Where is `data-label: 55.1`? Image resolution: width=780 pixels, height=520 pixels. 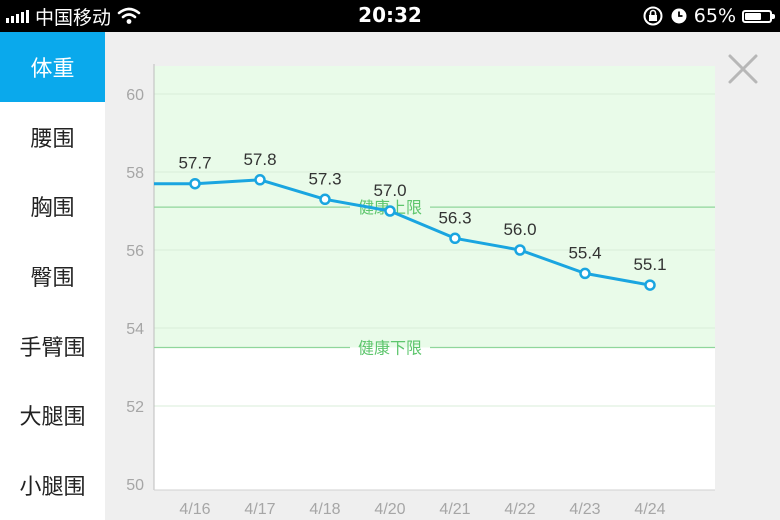
data-label: 55.1 is located at coordinates (649, 264).